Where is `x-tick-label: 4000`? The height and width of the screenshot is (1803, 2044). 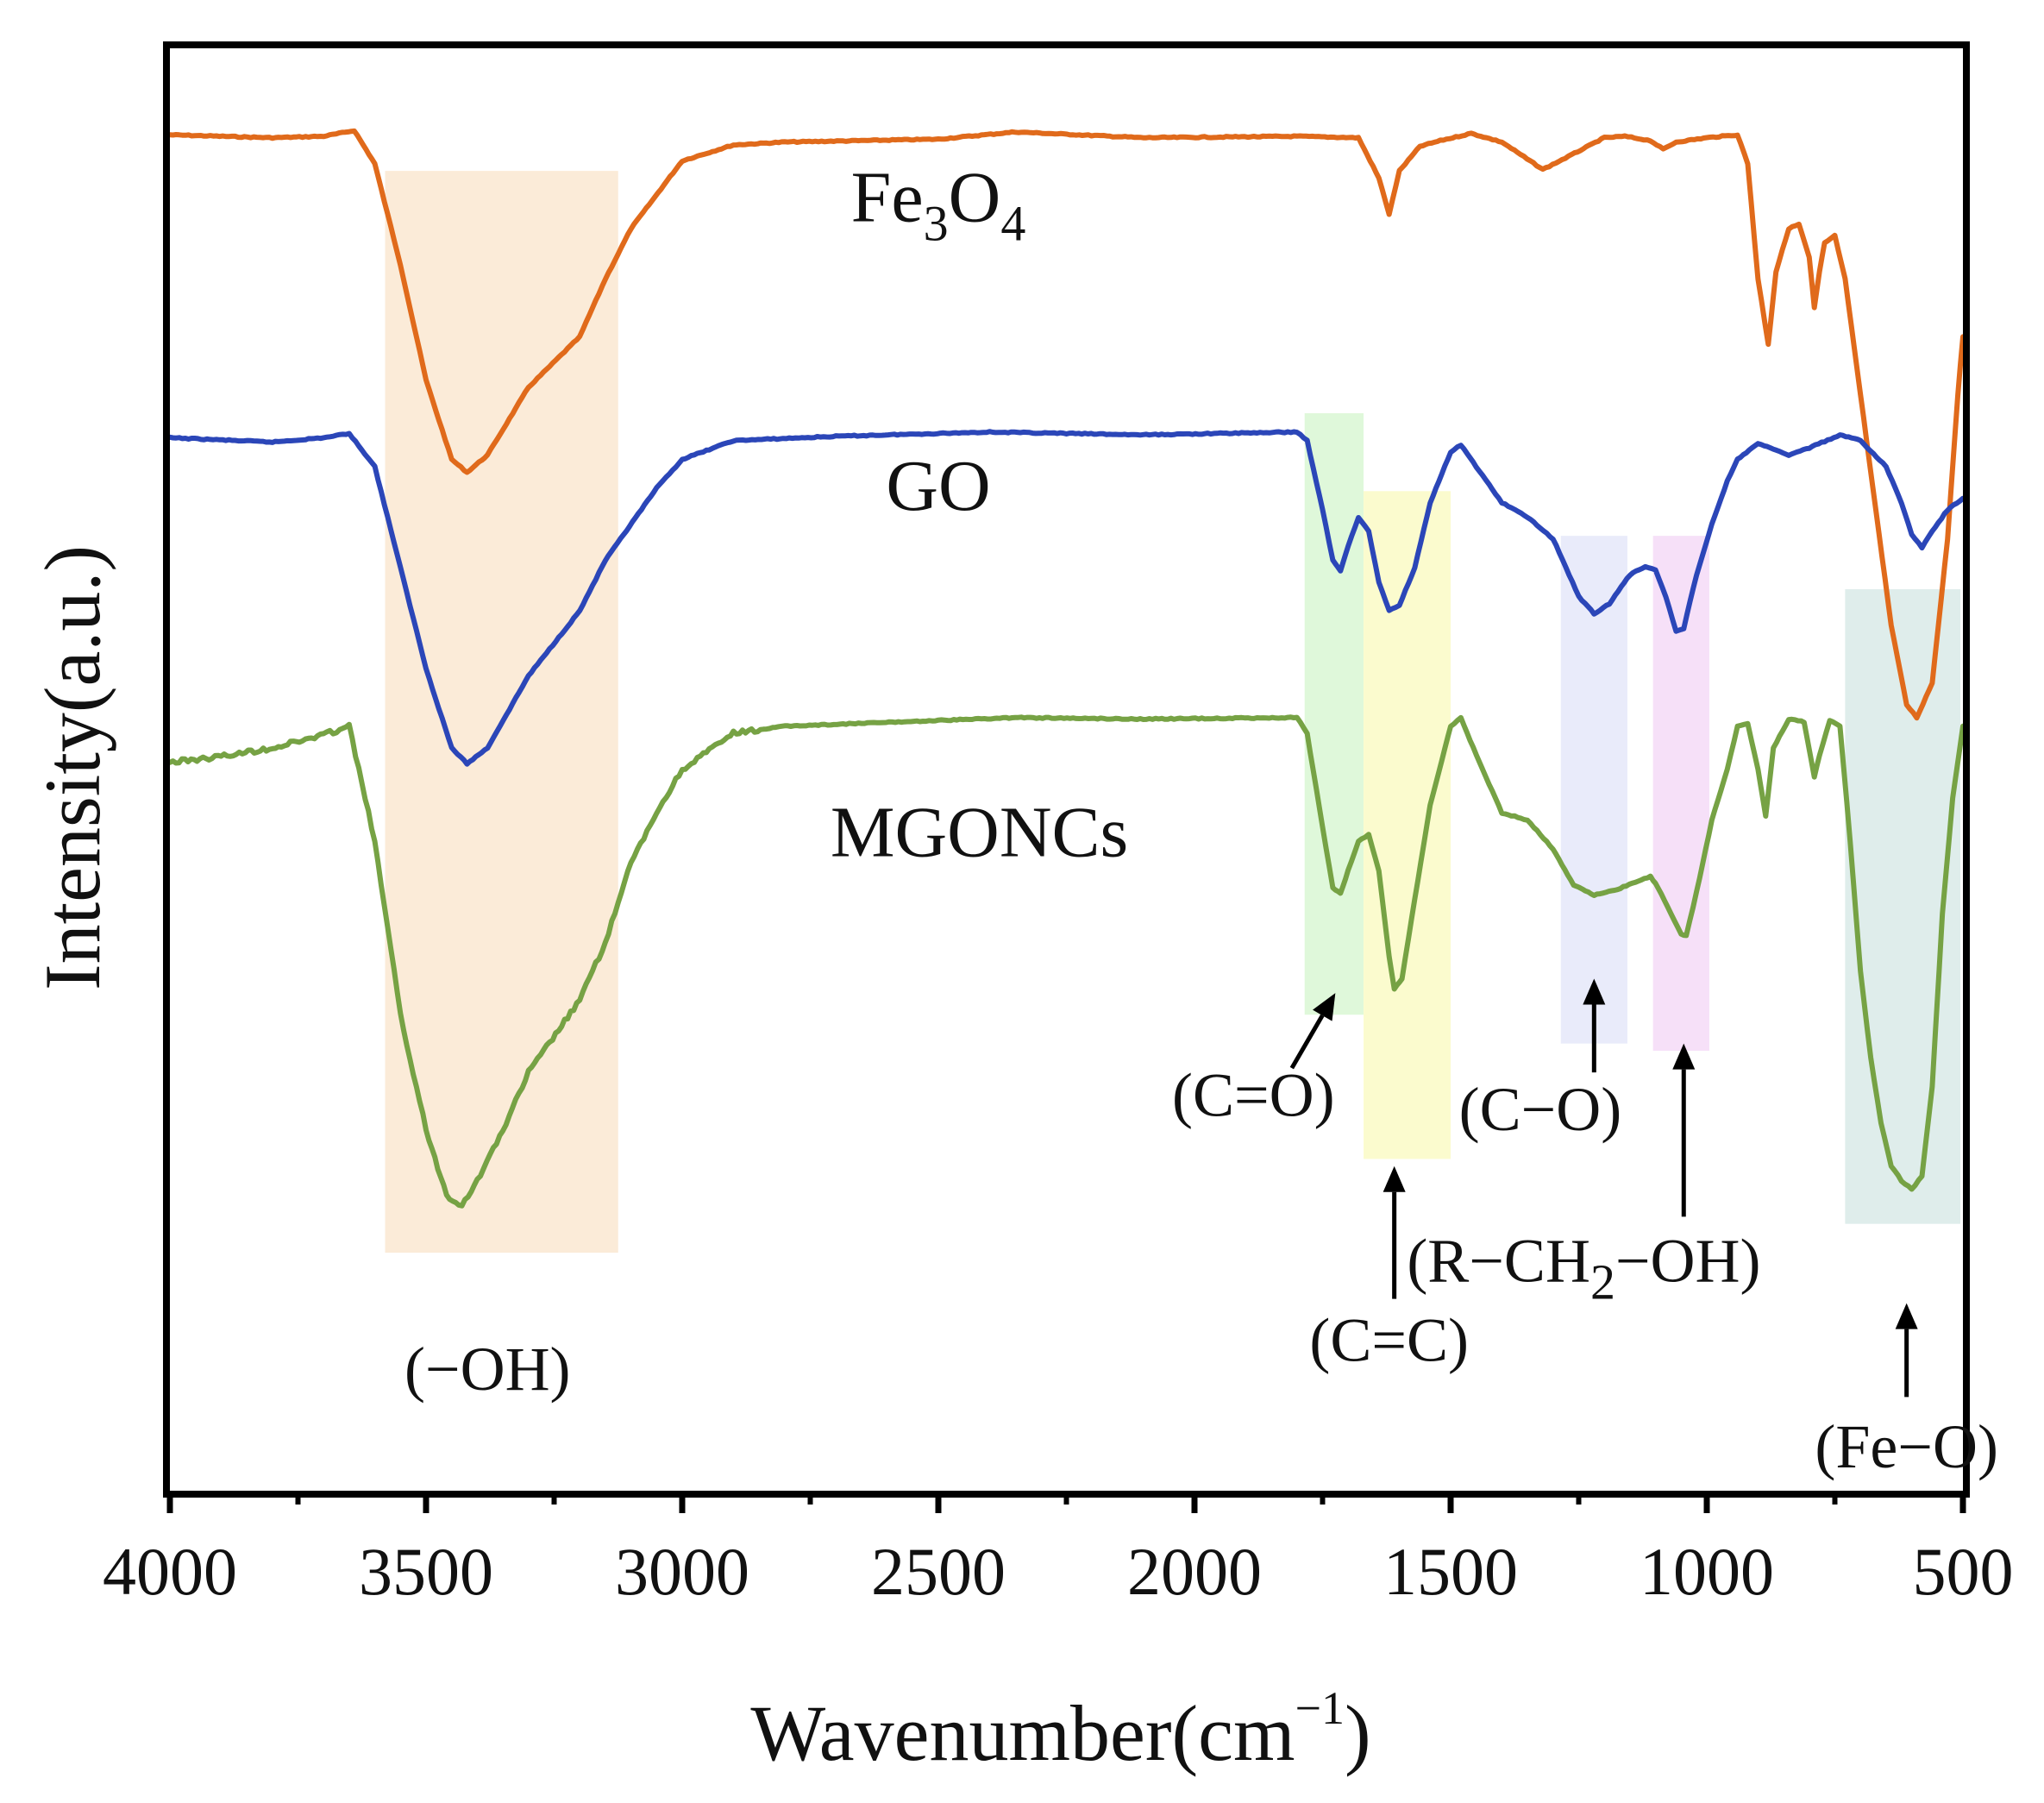
x-tick-label: 4000 is located at coordinates (170, 1571).